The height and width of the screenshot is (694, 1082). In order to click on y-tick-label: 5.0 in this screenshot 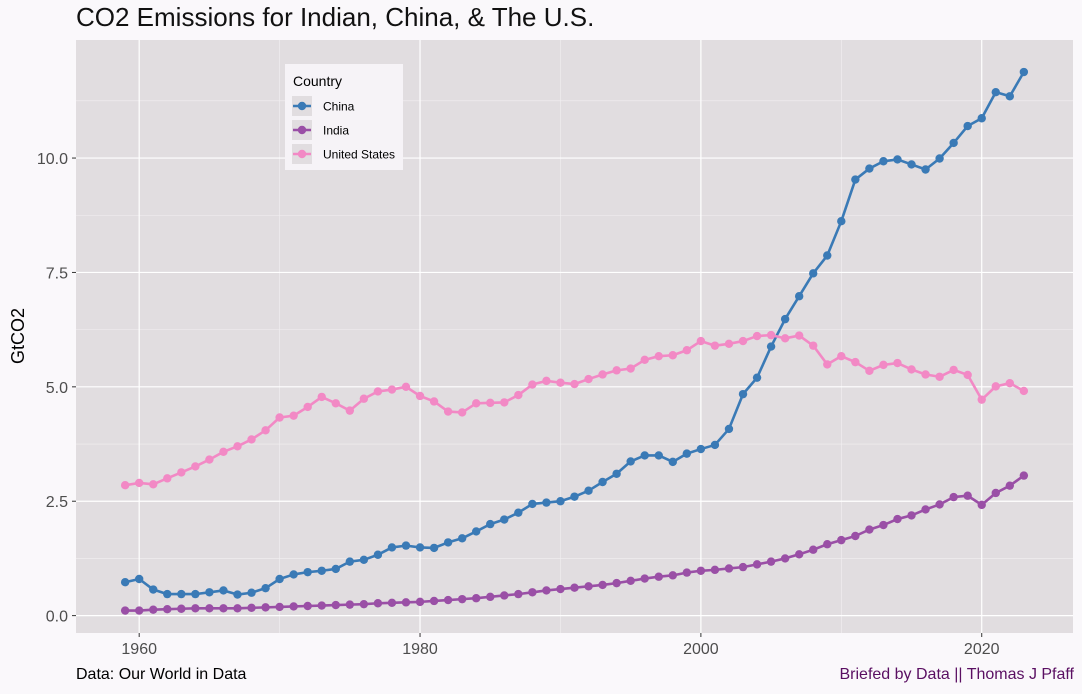, I will do `click(57, 388)`.